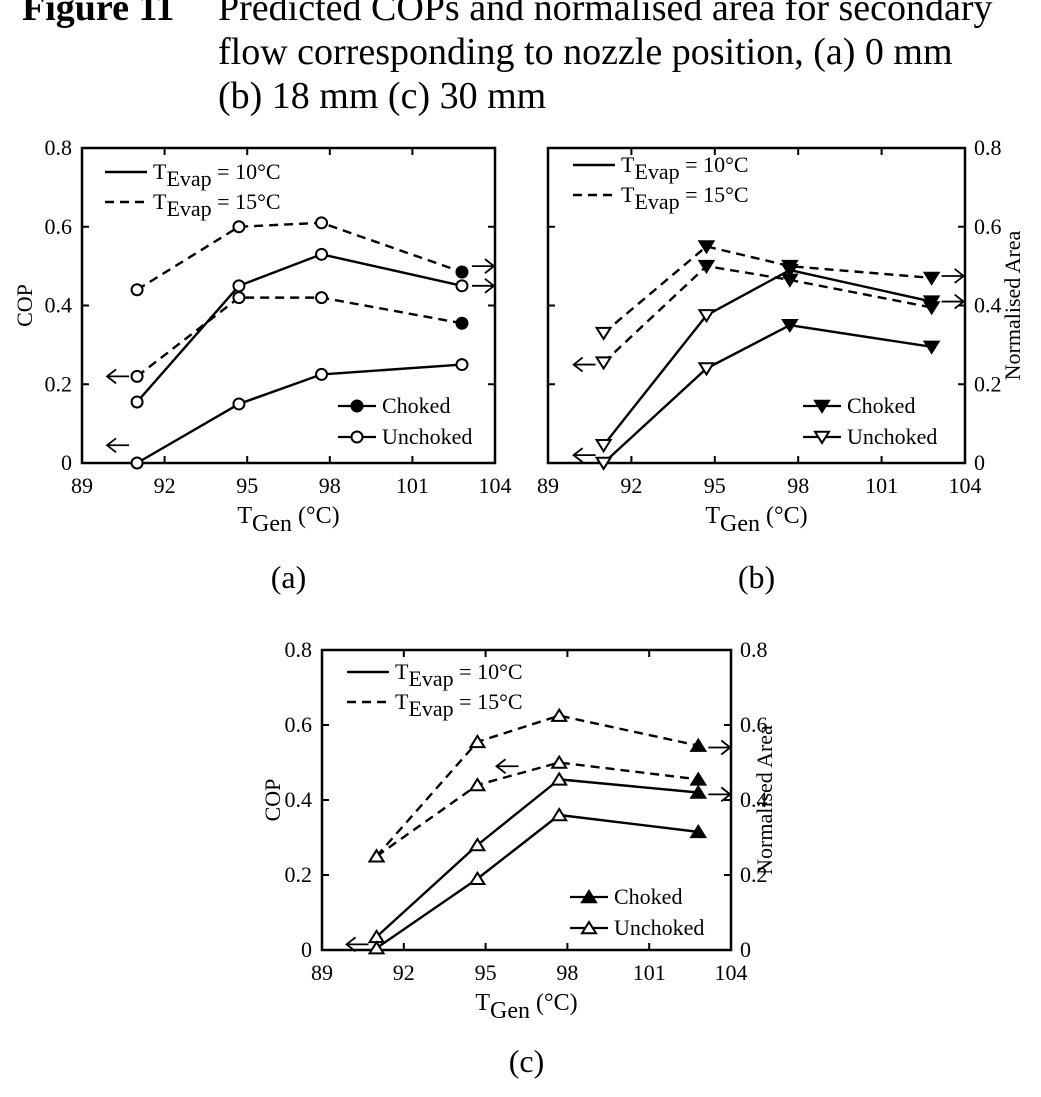  What do you see at coordinates (965, 485) in the screenshot?
I see `x-tick-label: 104` at bounding box center [965, 485].